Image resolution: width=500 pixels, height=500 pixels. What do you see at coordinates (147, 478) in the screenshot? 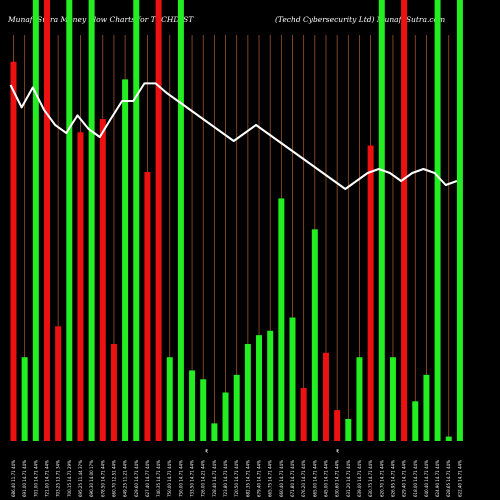
I see `x-tick-label: 627.40 14.77 44%` at bounding box center [147, 478].